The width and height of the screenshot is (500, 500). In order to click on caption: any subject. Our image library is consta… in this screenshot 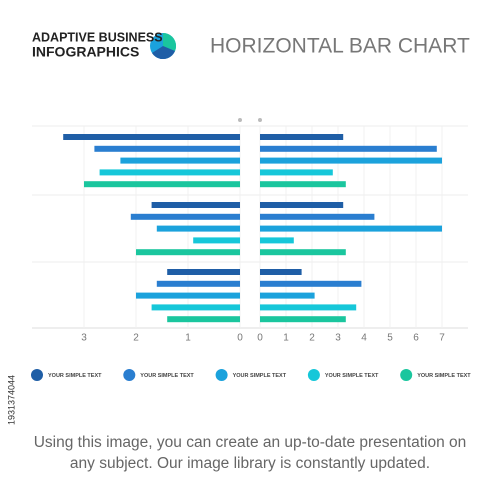, I will do `click(250, 463)`.